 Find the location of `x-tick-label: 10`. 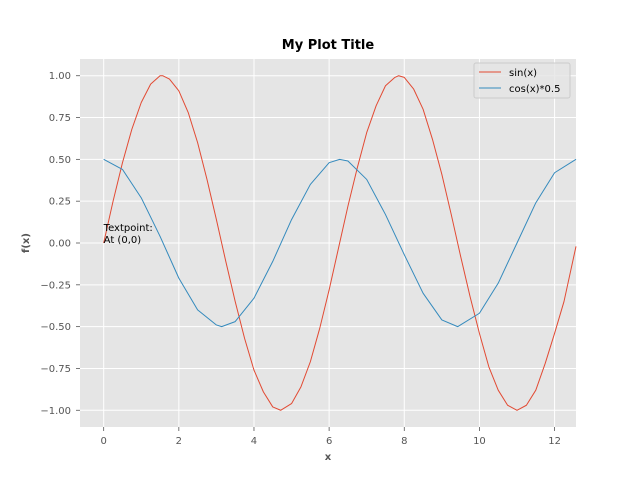

x-tick-label: 10 is located at coordinates (479, 441).